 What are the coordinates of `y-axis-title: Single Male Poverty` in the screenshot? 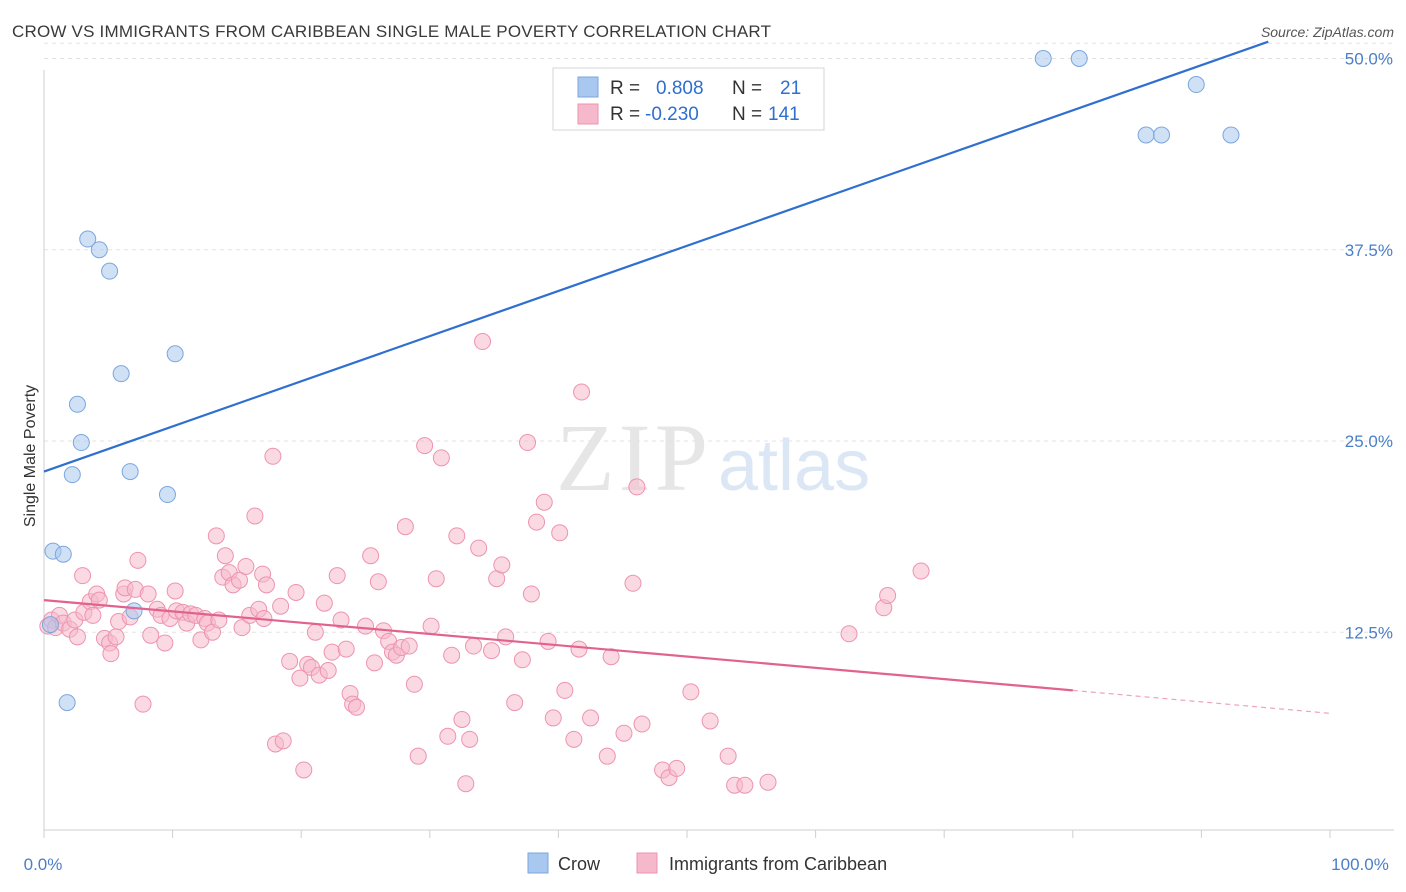 It's located at (30, 456).